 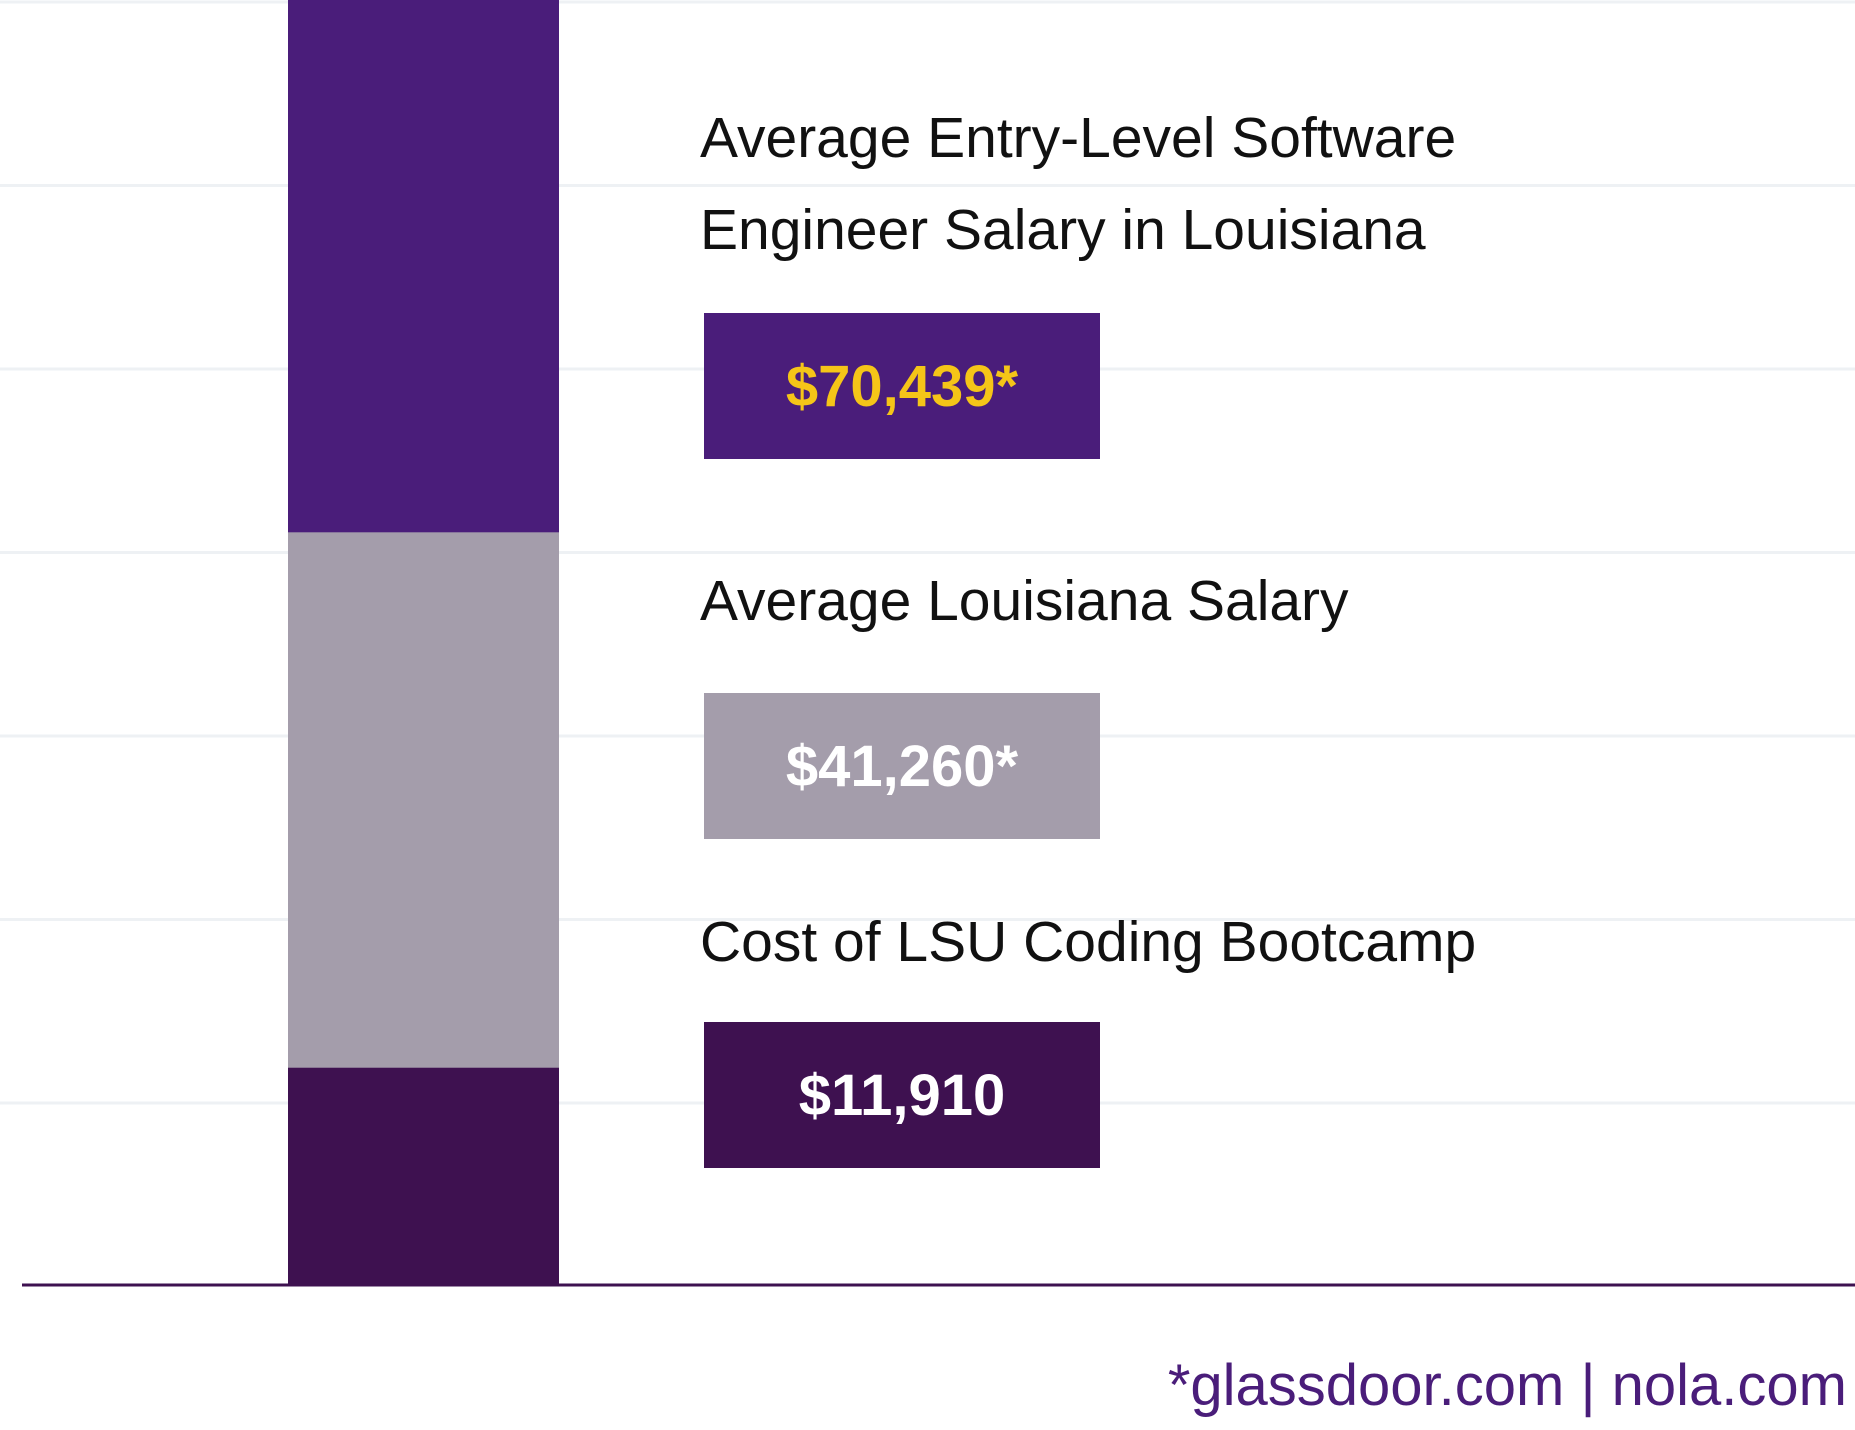 I want to click on value-label-bootcamp-cost: $11,910, so click(x=902, y=1095).